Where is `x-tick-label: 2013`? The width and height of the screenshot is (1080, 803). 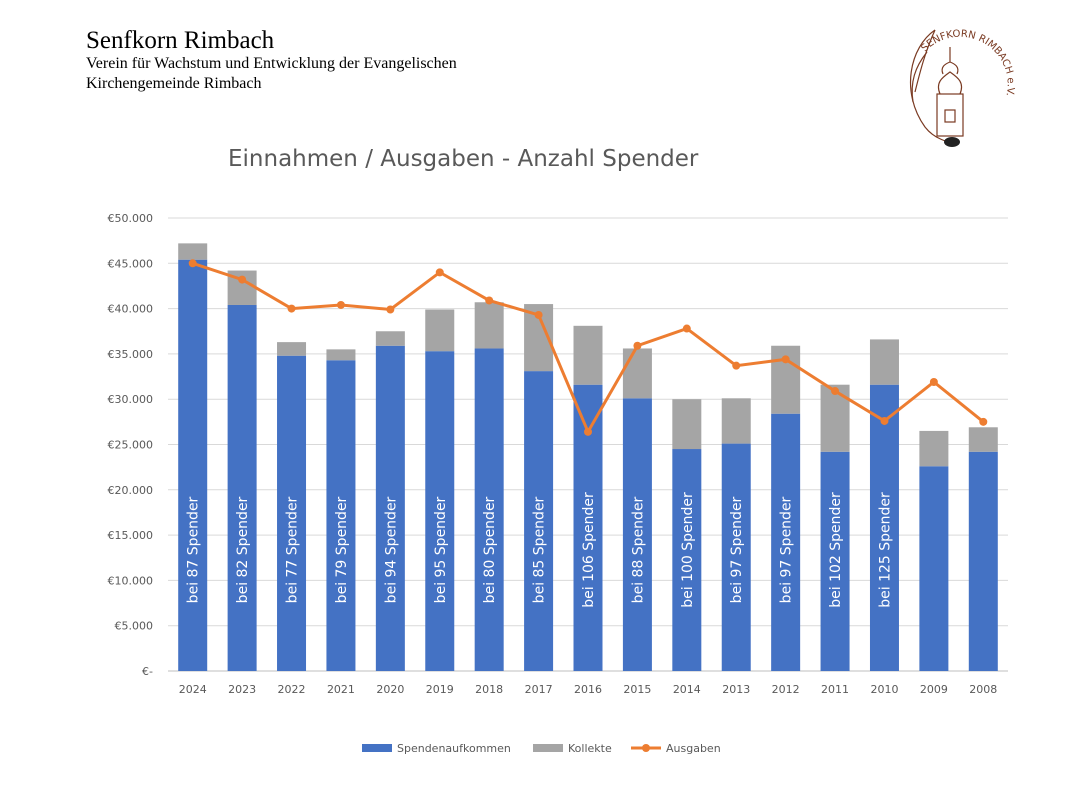 x-tick-label: 2013 is located at coordinates (736, 689).